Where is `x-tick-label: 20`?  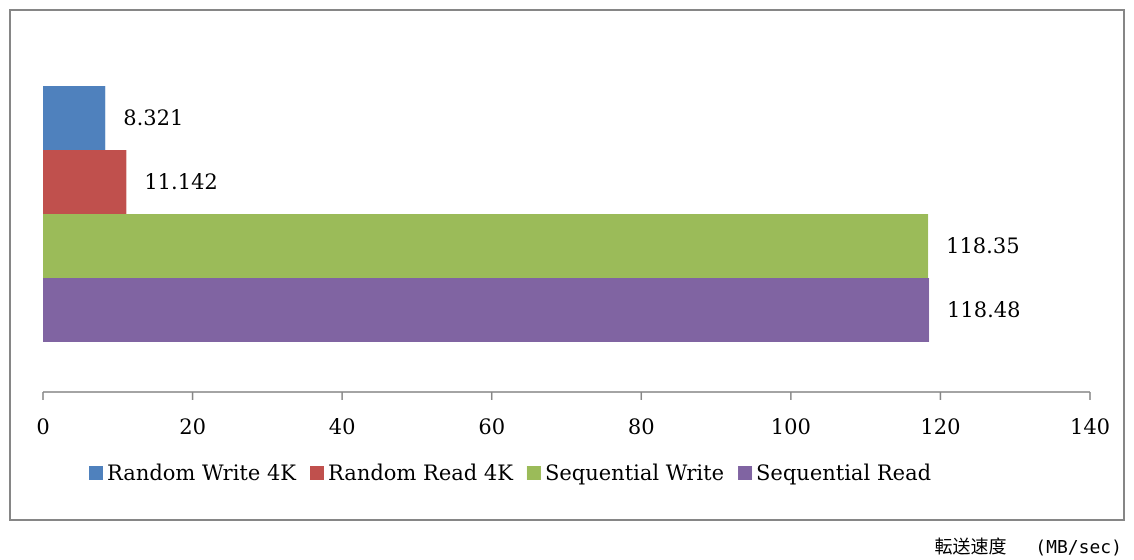 x-tick-label: 20 is located at coordinates (192, 427).